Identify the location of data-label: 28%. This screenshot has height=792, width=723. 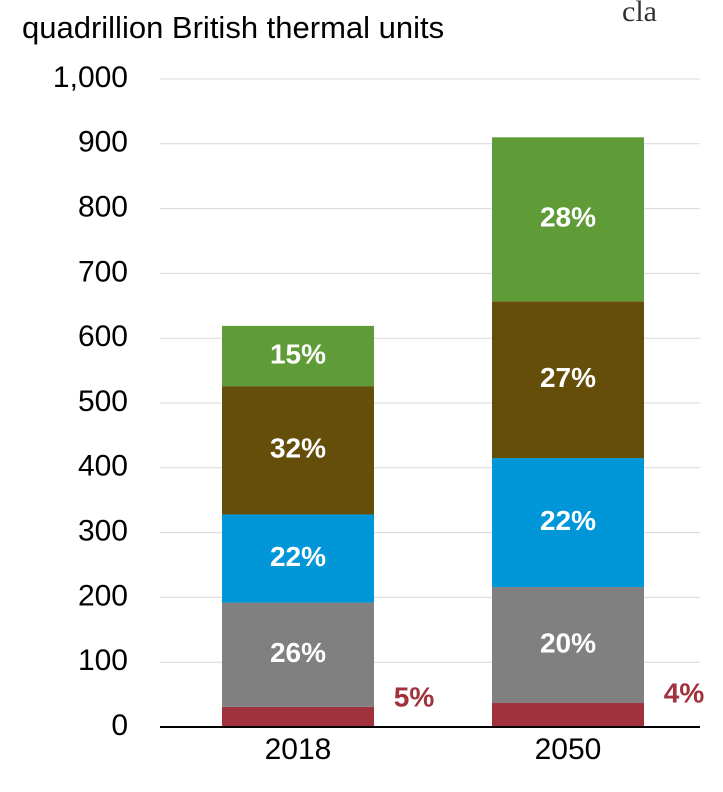
(568, 217).